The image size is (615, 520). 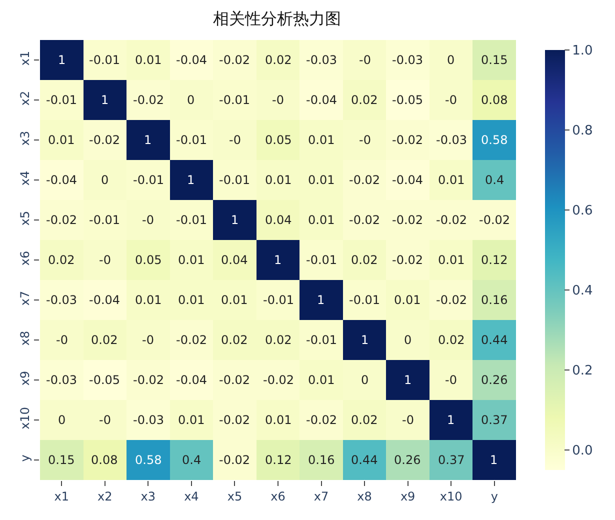 What do you see at coordinates (451, 496) in the screenshot?
I see `x-tick-label: x10` at bounding box center [451, 496].